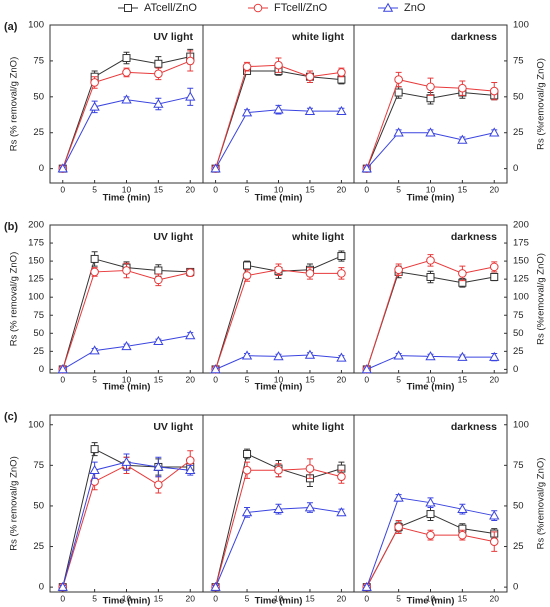 This screenshot has width=550, height=607. Describe the element at coordinates (415, 8) in the screenshot. I see `legend-label: ZnO` at that location.